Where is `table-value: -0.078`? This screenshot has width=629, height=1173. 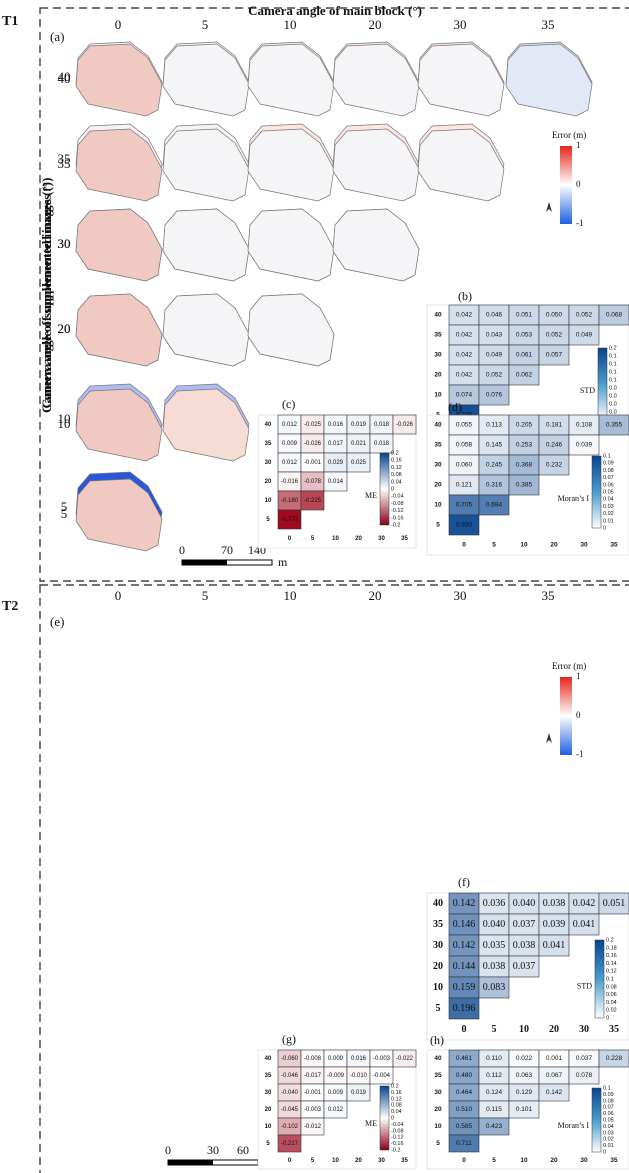 table-value: -0.078 is located at coordinates (313, 482).